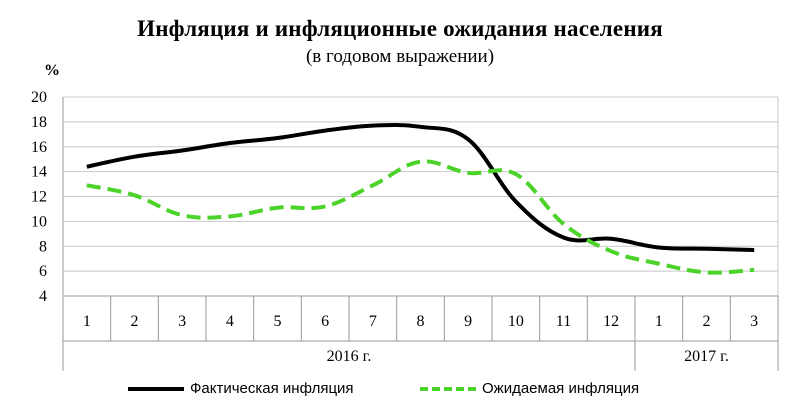 The image size is (800, 419). What do you see at coordinates (561, 388) in the screenshot?
I see `legend-label-expected: Ожидаемая инфляция` at bounding box center [561, 388].